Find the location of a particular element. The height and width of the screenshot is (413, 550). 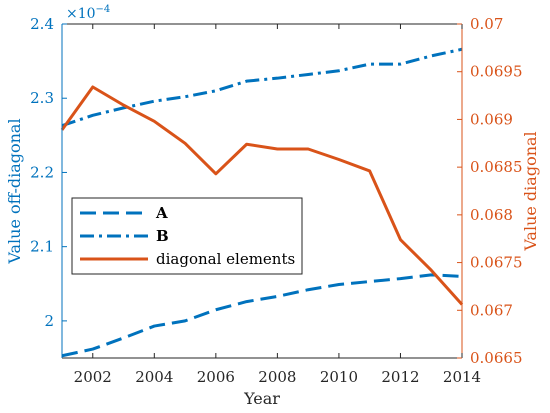

right-y-axis-label: Value diagonal is located at coordinates (530, 191).